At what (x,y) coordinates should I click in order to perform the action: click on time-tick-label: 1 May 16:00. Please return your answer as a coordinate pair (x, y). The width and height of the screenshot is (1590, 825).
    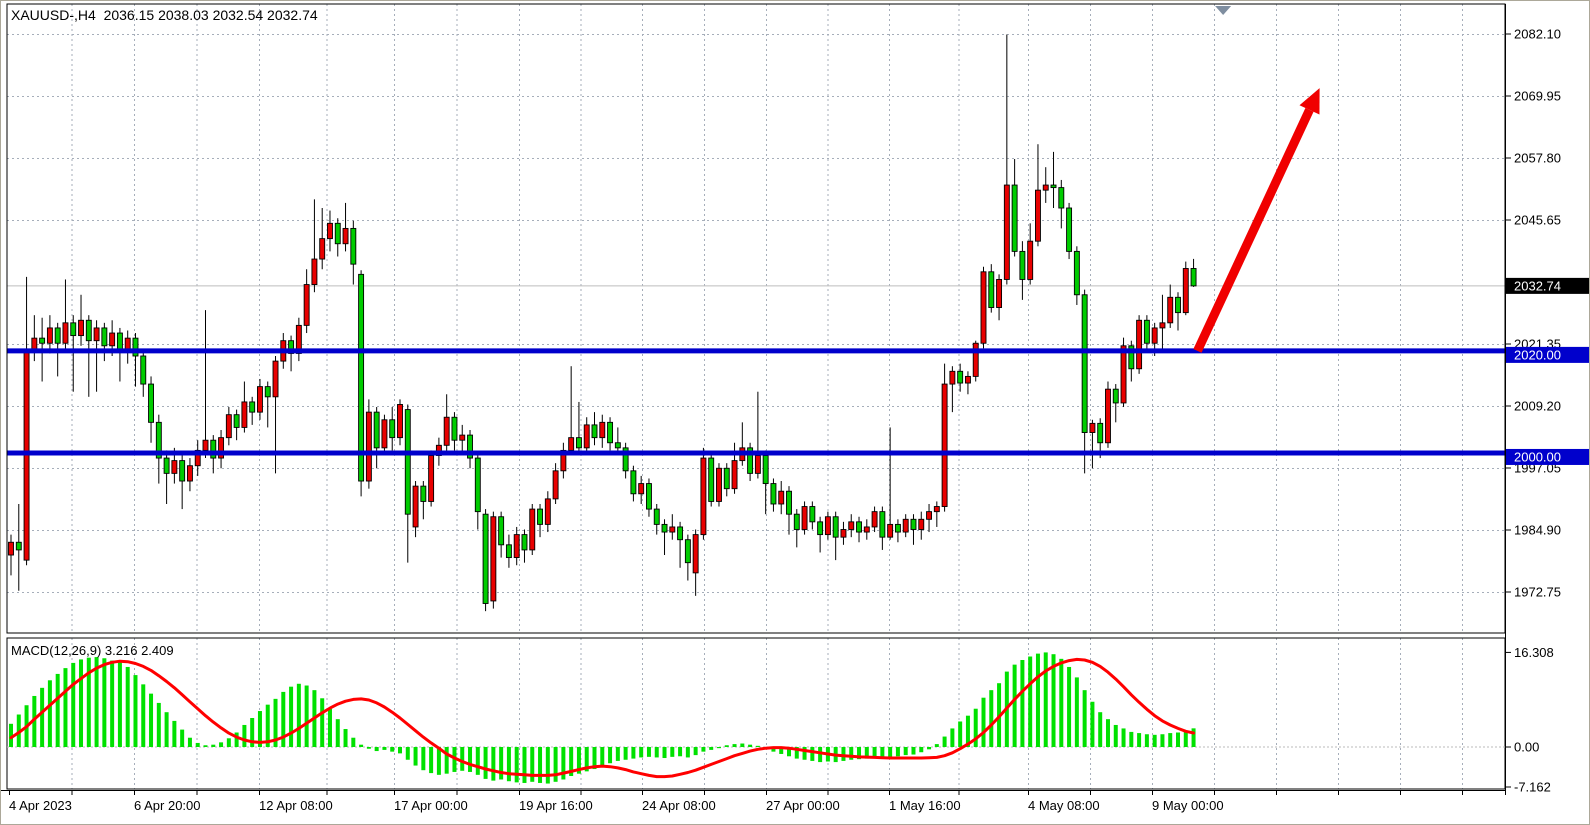
    Looking at the image, I should click on (925, 805).